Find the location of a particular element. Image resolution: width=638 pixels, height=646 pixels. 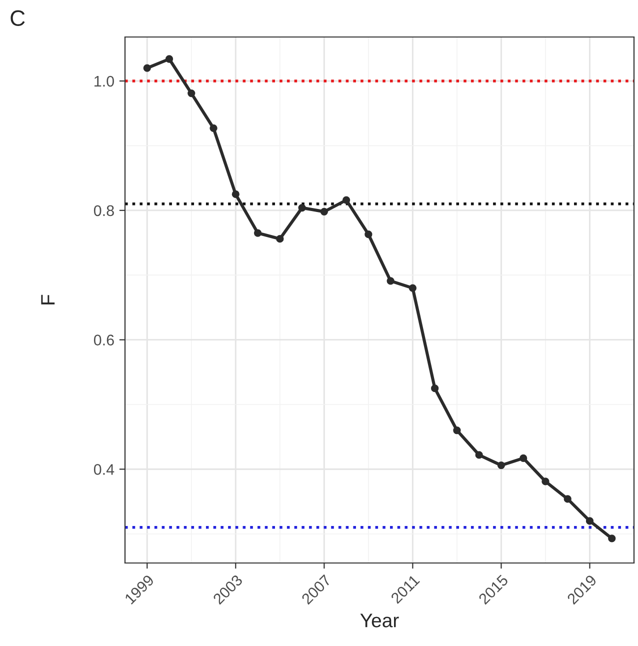

x-axis-title: Year is located at coordinates (379, 621).